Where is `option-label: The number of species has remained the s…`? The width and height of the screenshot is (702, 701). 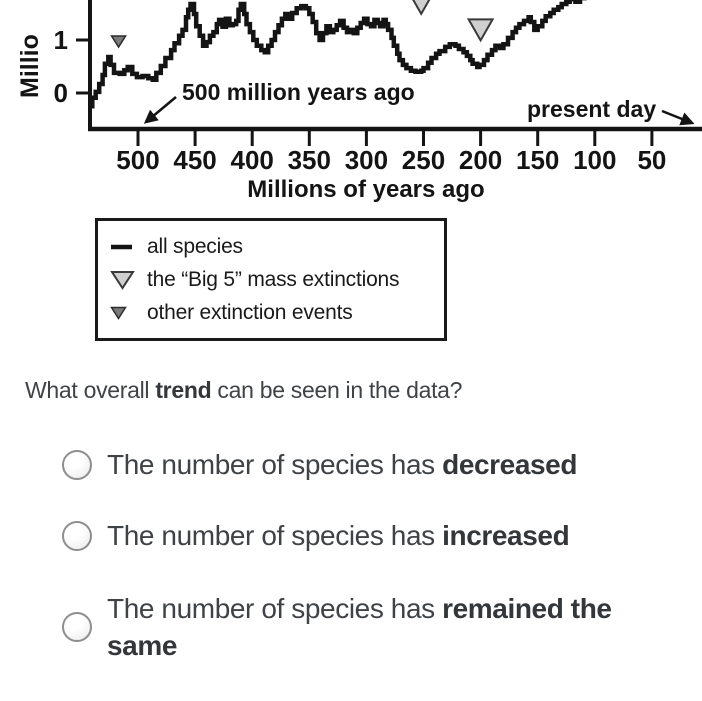
option-label: The number of species has remained the s… is located at coordinates (389, 627).